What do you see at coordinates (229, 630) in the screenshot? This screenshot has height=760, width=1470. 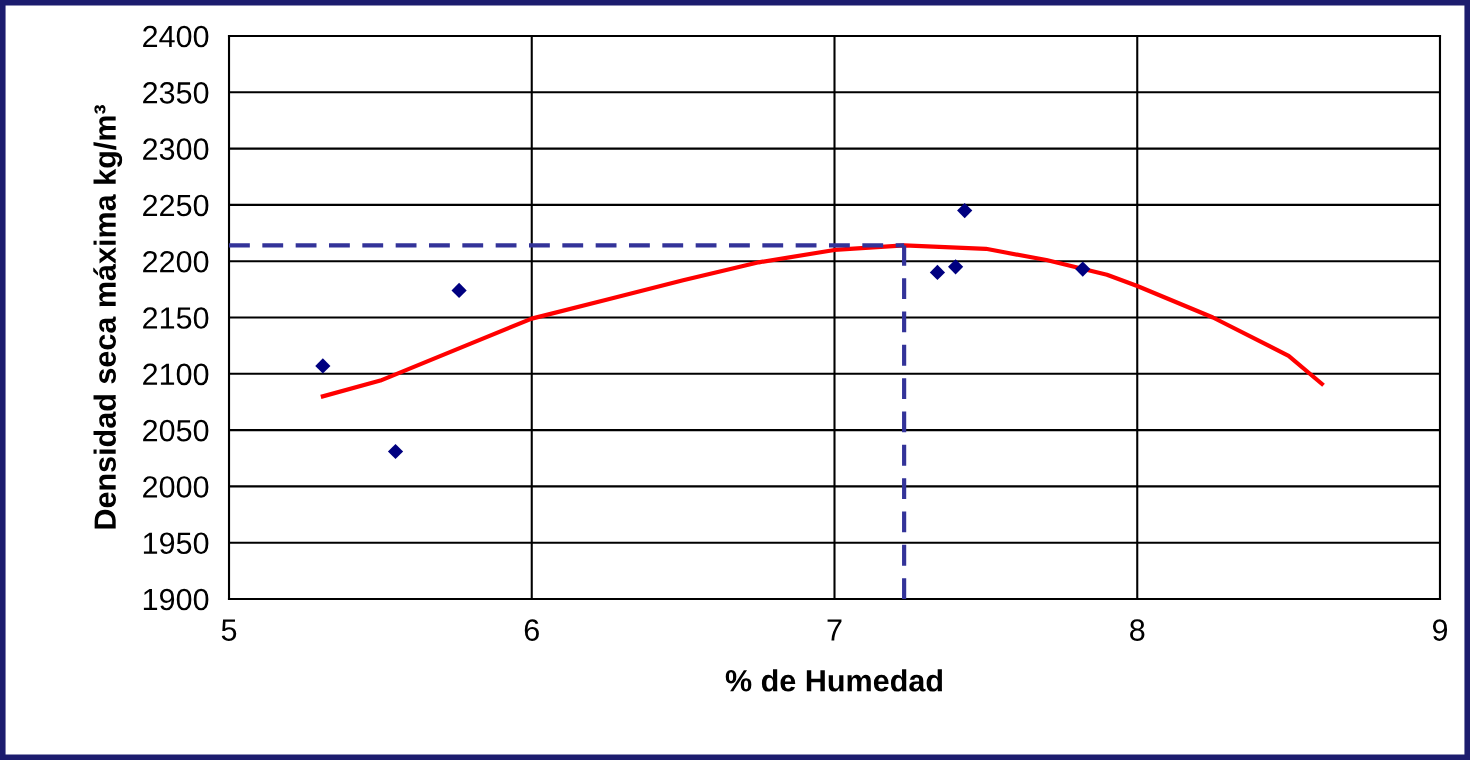 I see `x-tick-label: 5` at bounding box center [229, 630].